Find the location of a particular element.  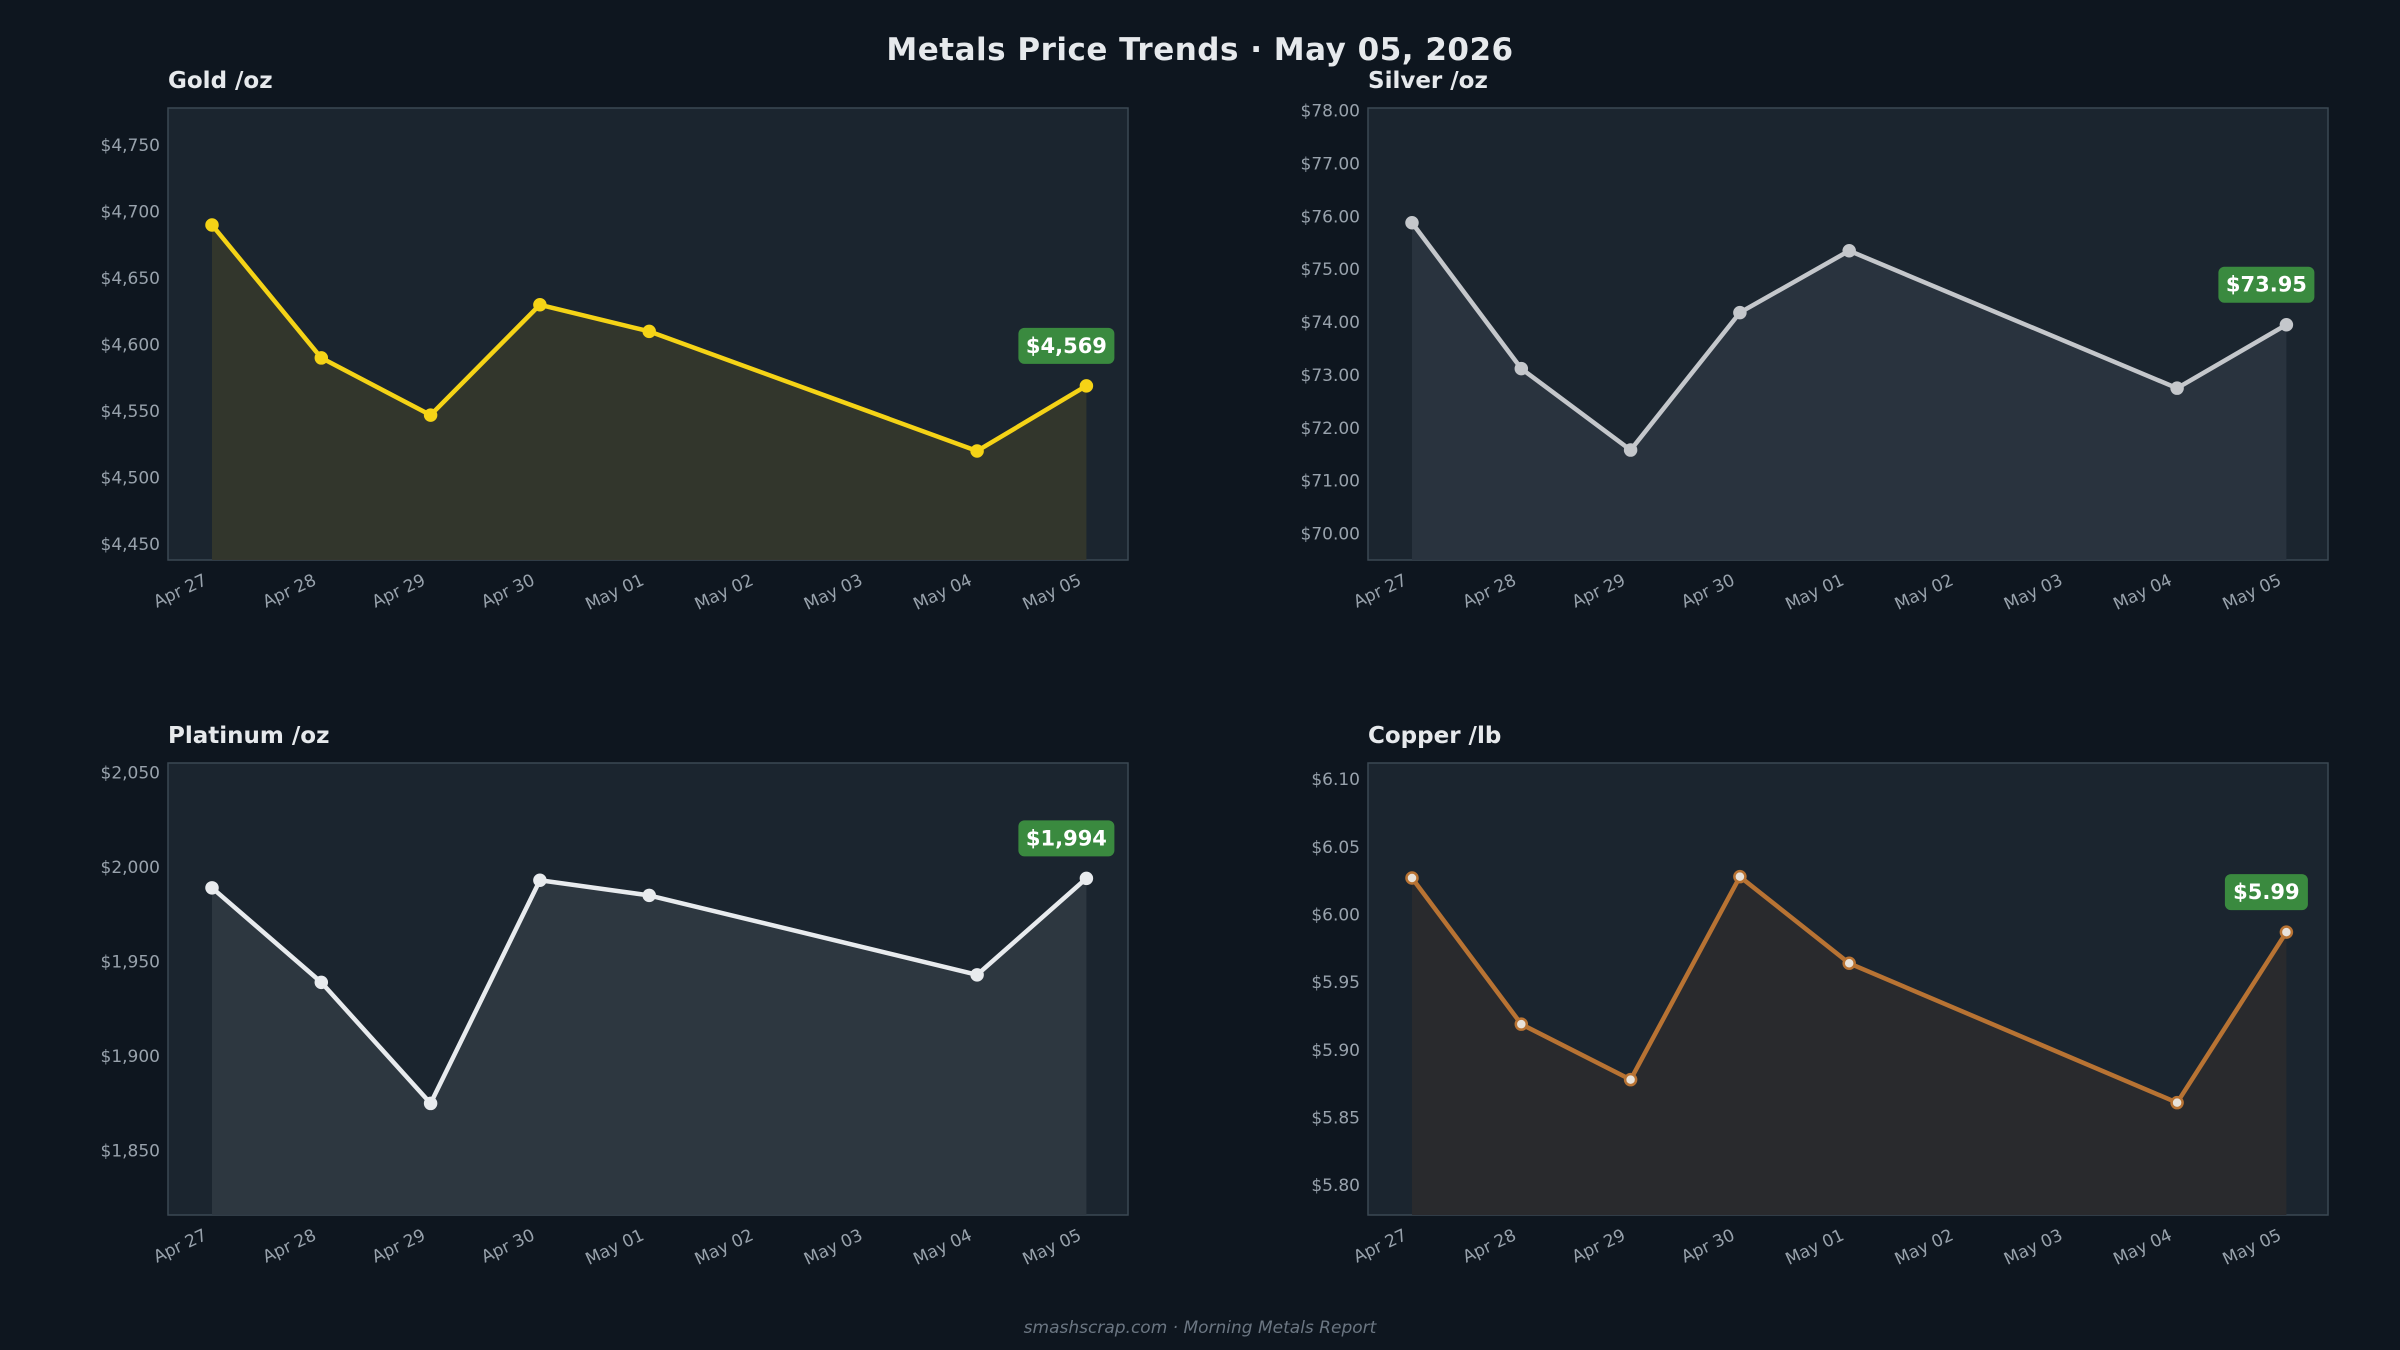

platinum-ytick-label: $2,000 is located at coordinates (130, 868).